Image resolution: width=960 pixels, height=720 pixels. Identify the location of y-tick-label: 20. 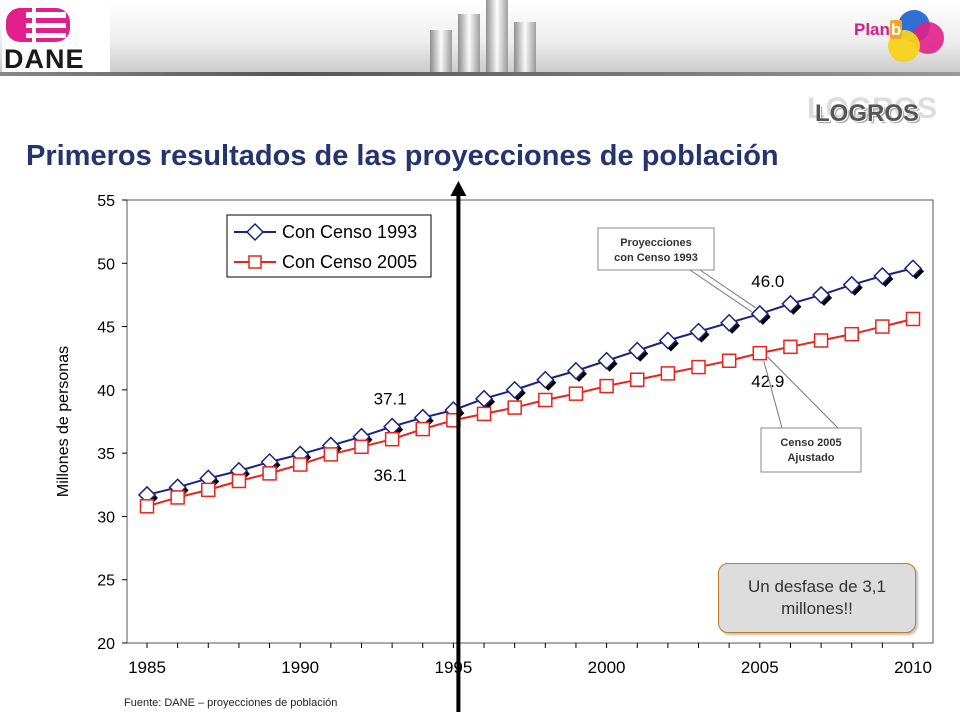
(106, 644).